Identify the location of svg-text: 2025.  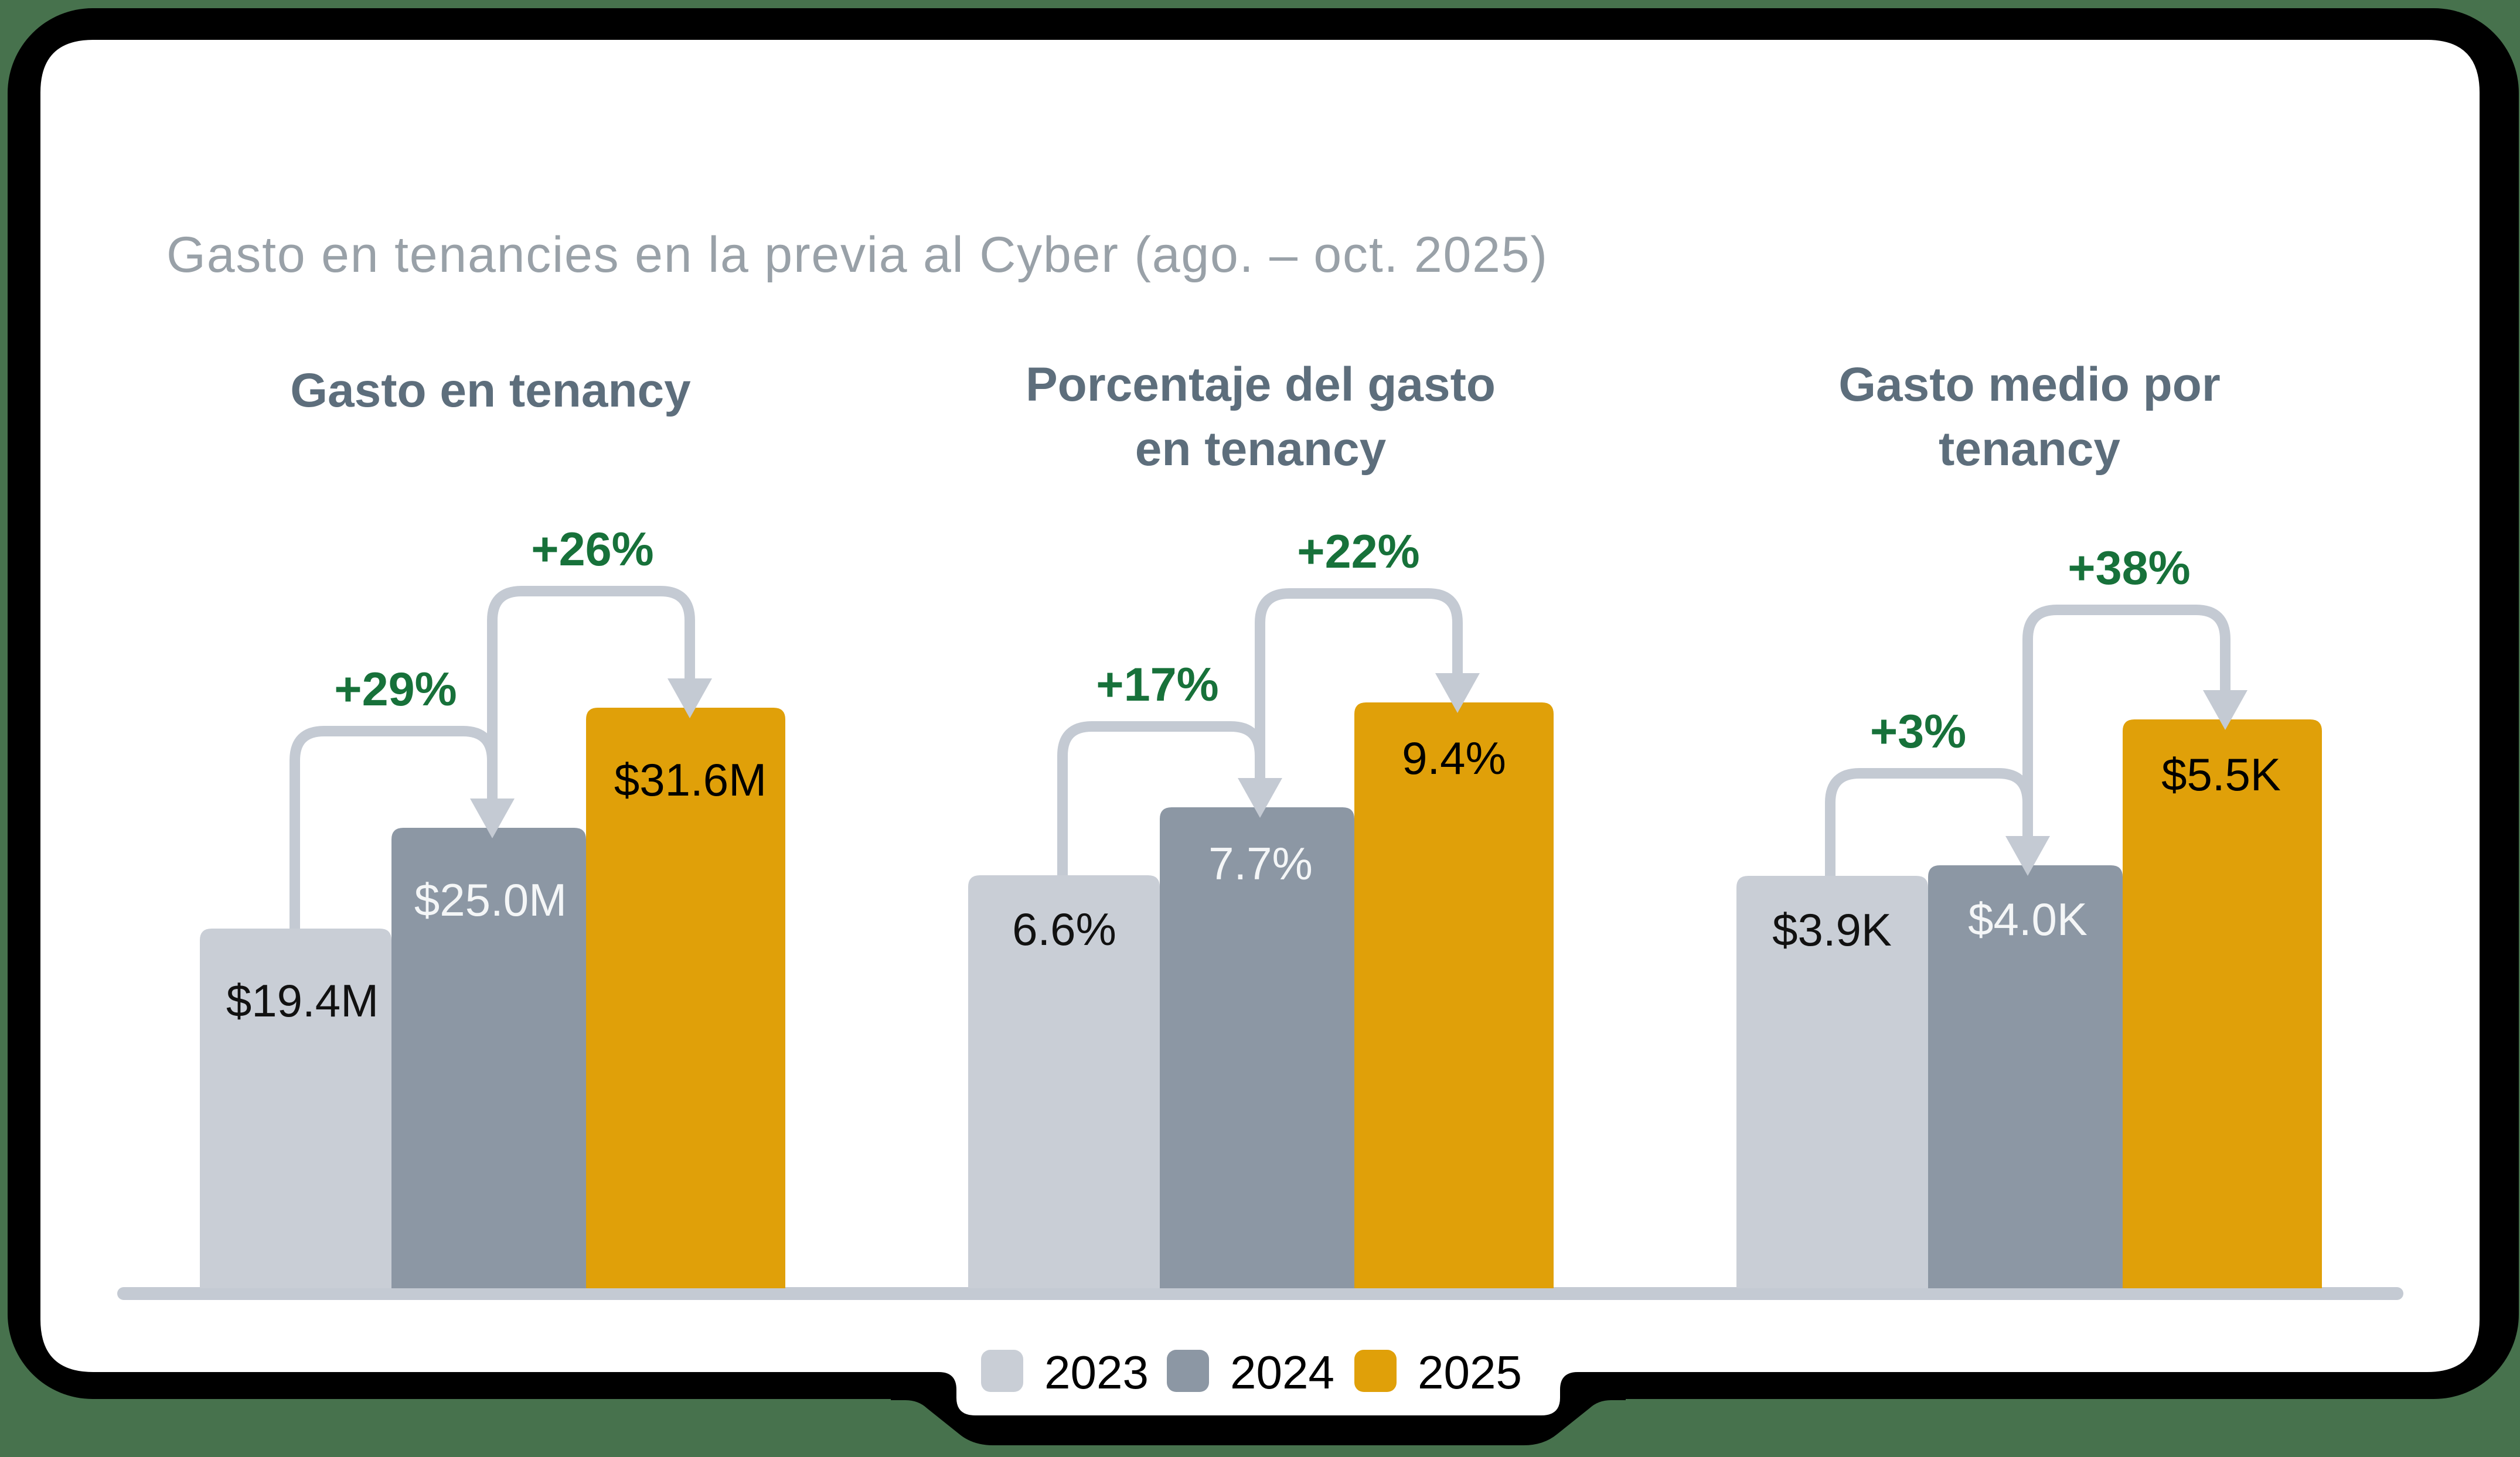
(1470, 1372).